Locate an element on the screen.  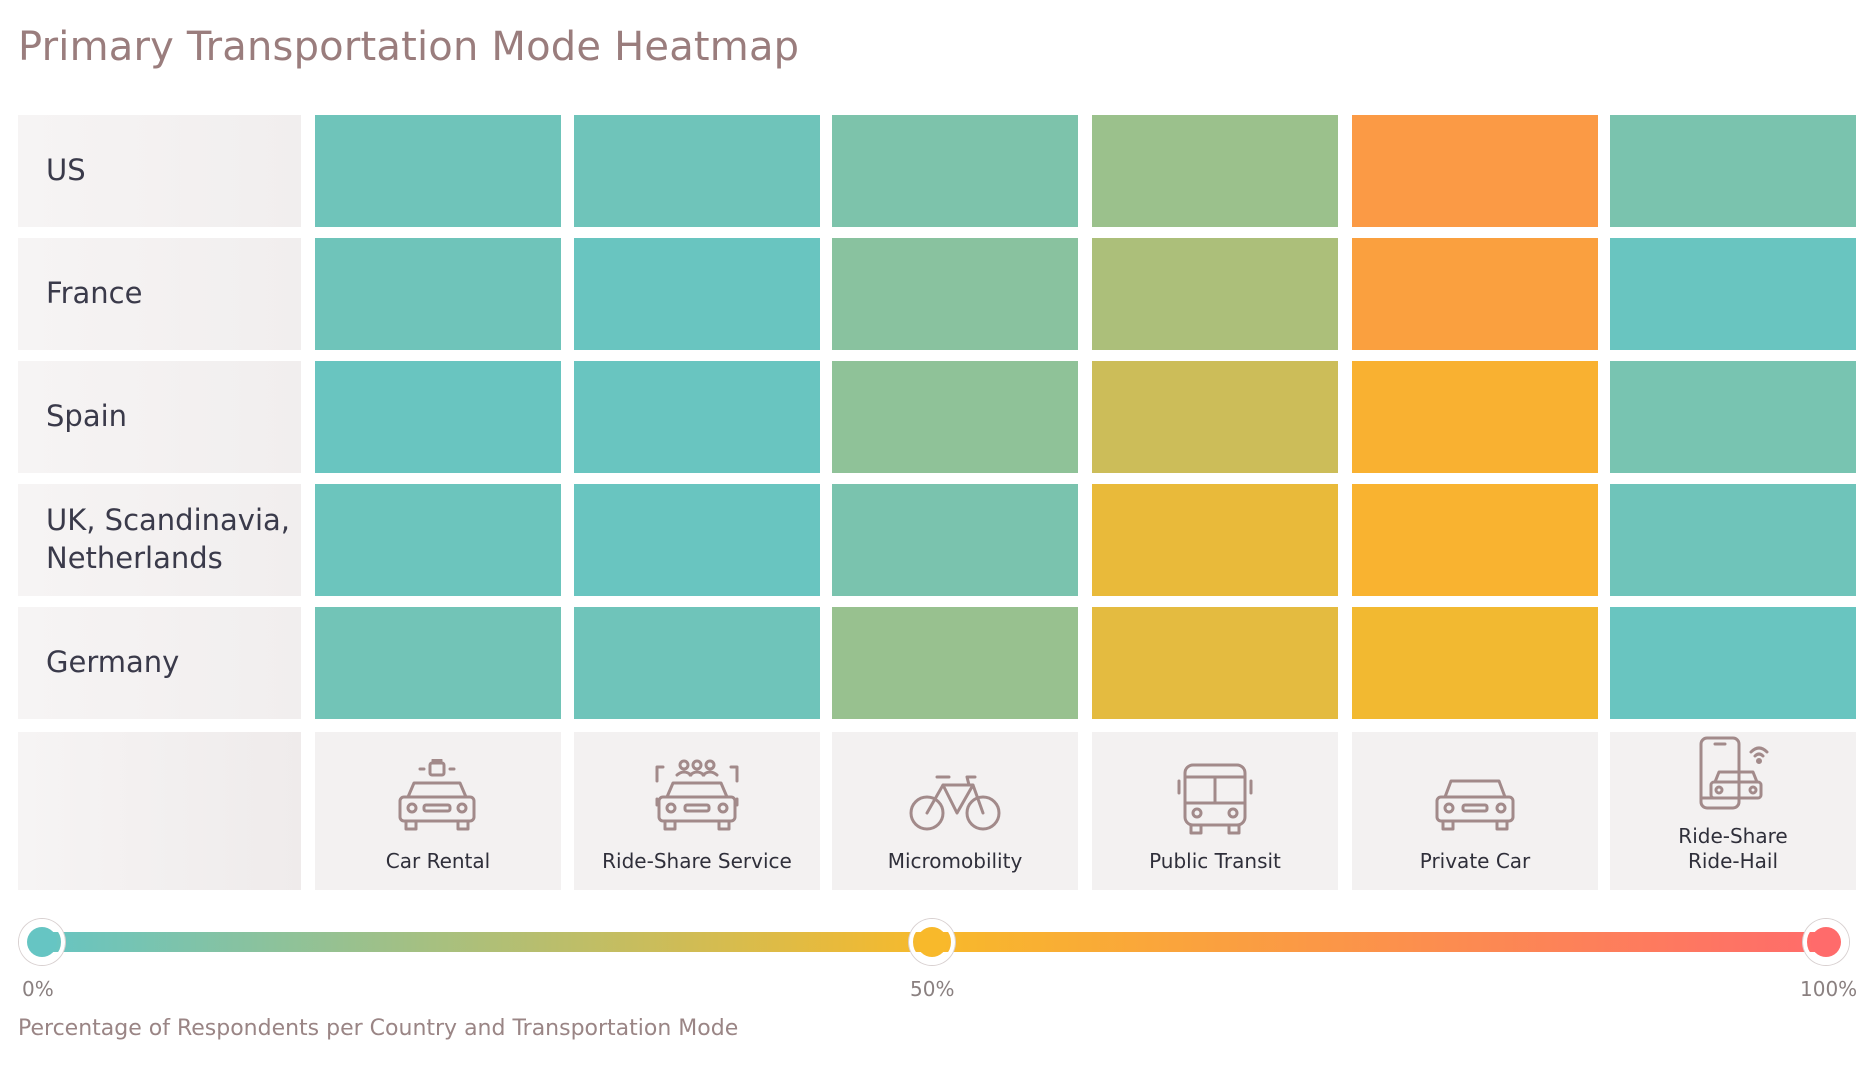
column-label: Private Car is located at coordinates (1475, 861).